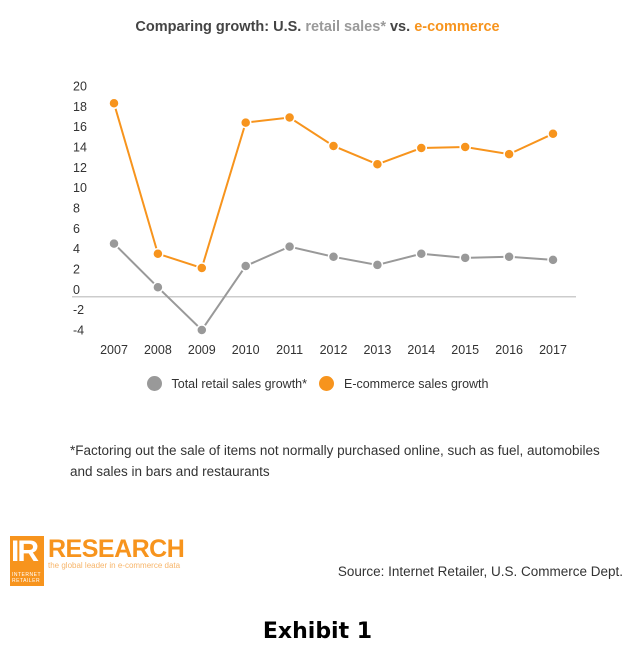 The width and height of the screenshot is (635, 658). I want to click on y-tick-label: 20, so click(80, 87).